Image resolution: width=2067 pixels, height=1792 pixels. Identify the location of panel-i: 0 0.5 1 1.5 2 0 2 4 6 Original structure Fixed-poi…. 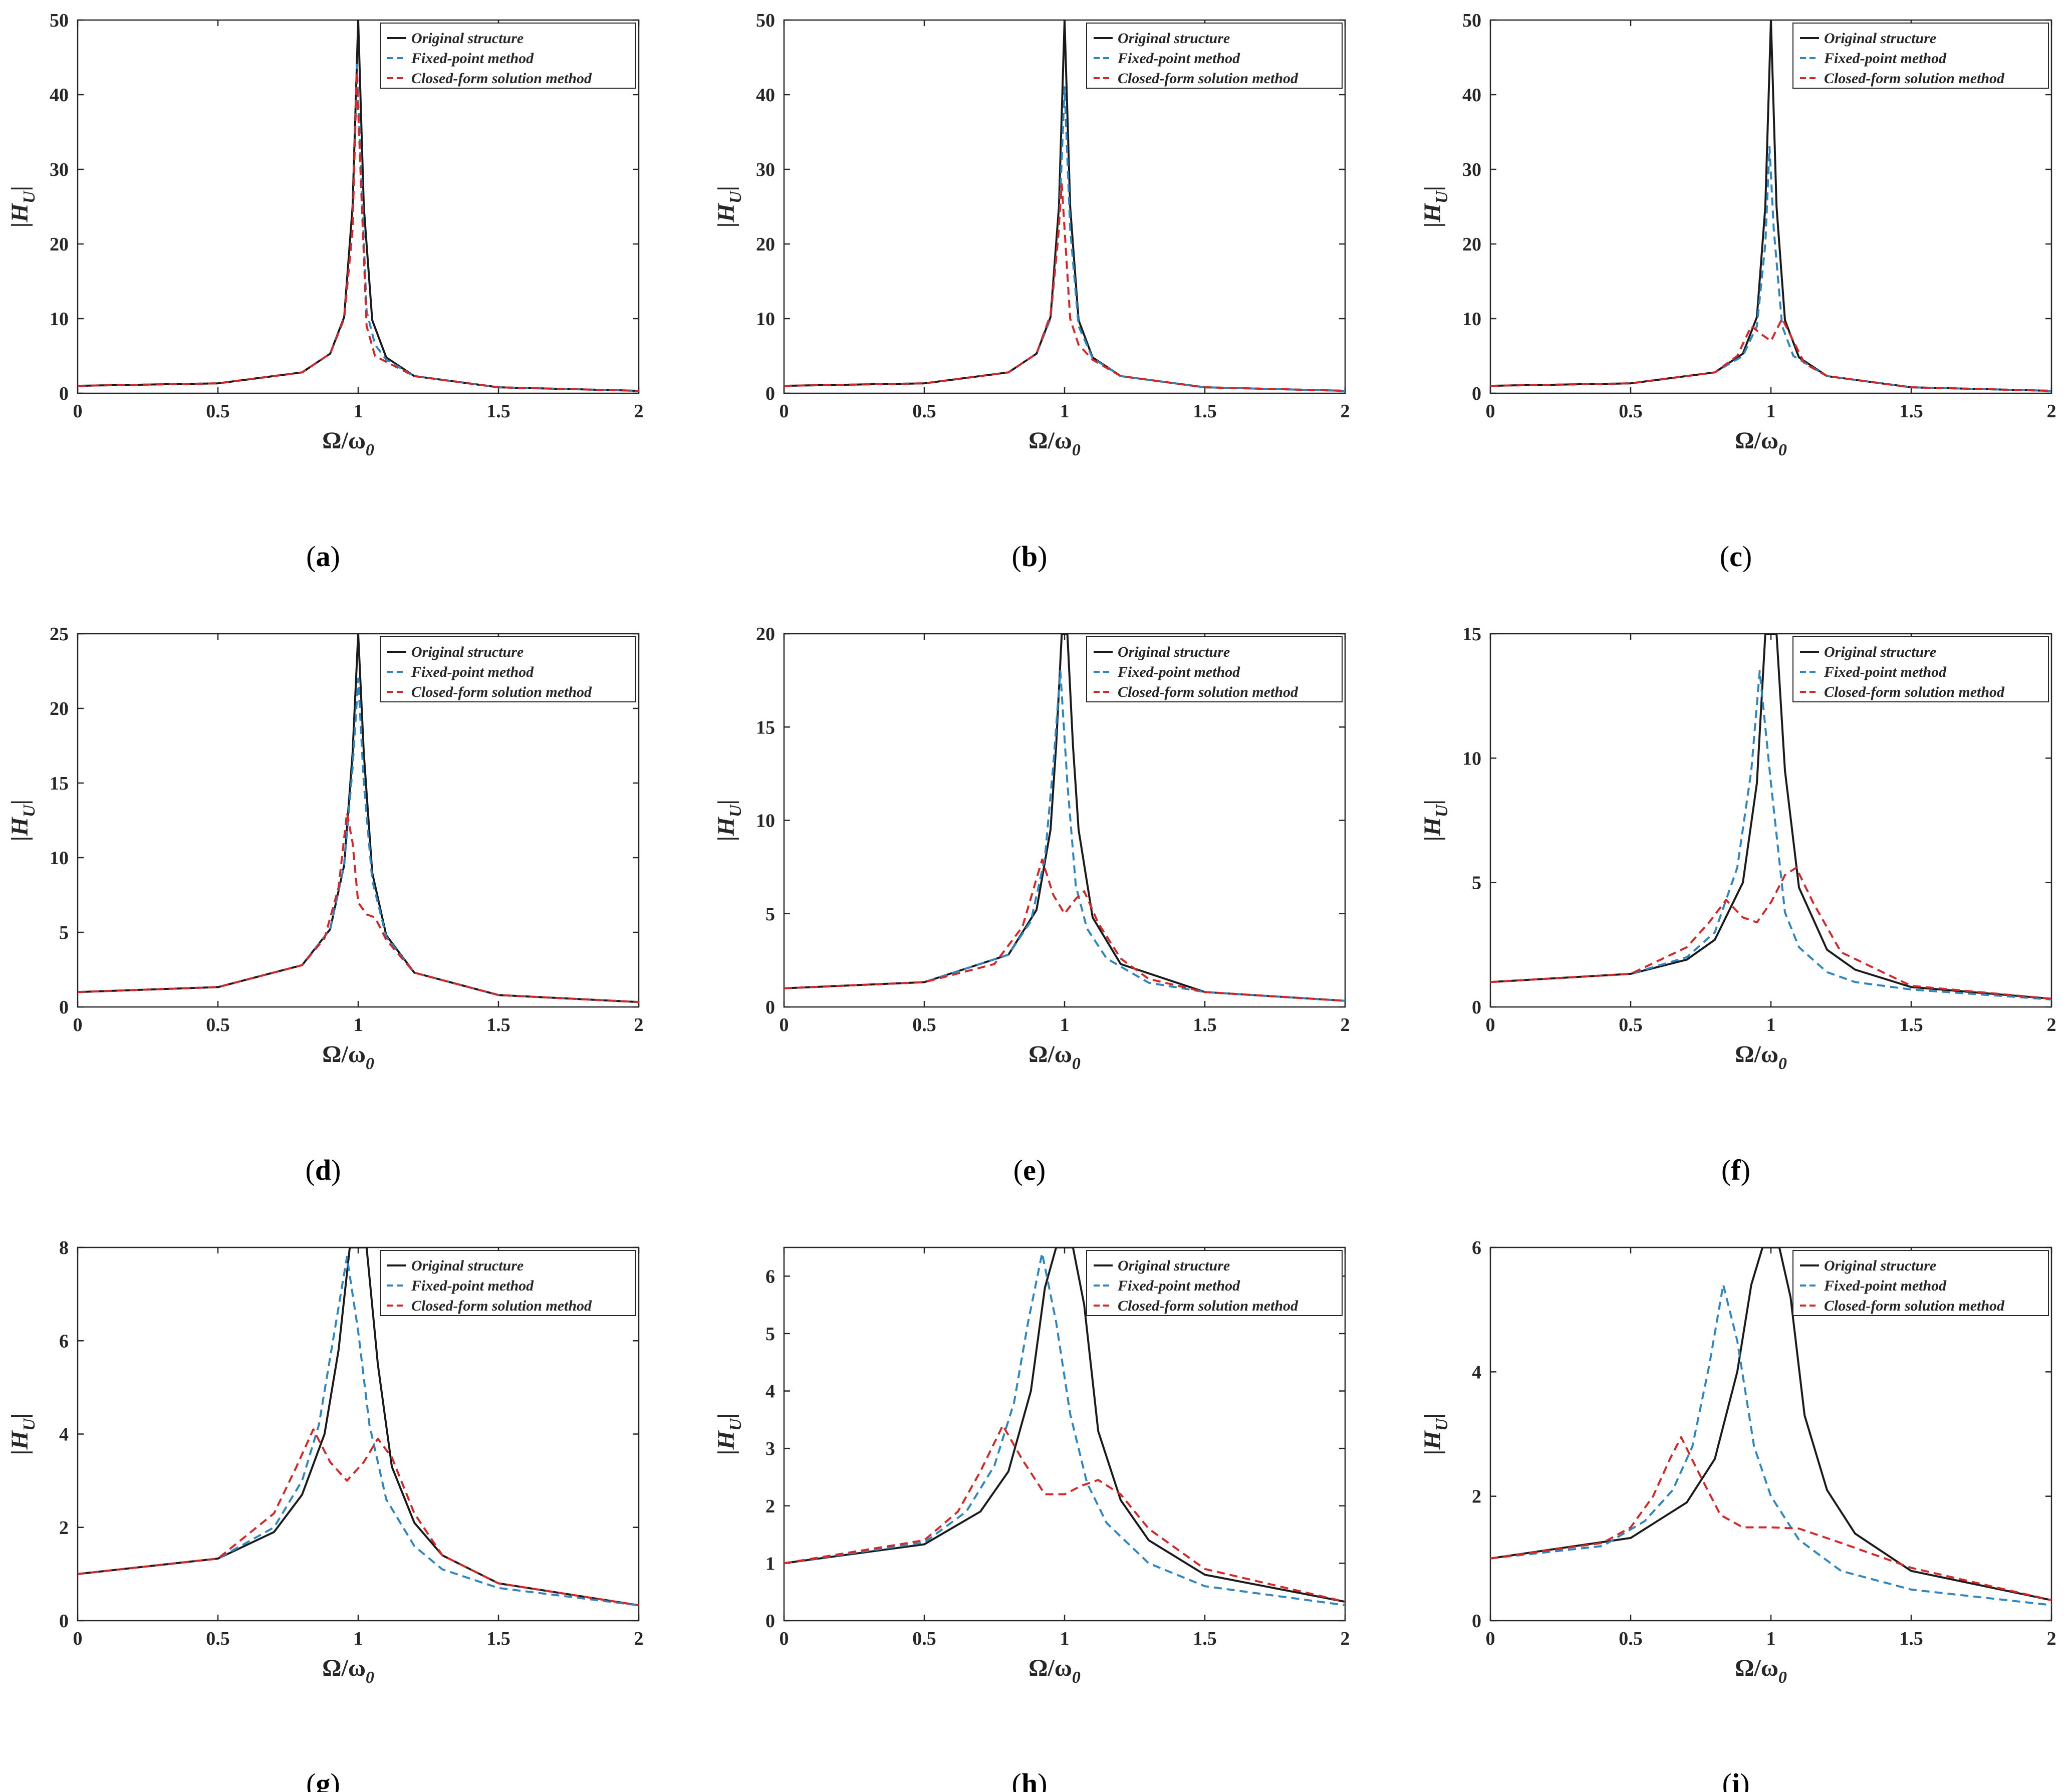
(1737, 1514).